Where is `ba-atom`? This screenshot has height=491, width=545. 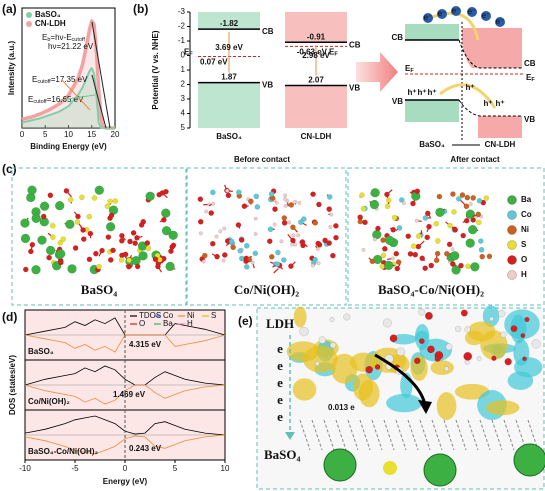
ba-atom is located at coordinates (340, 465).